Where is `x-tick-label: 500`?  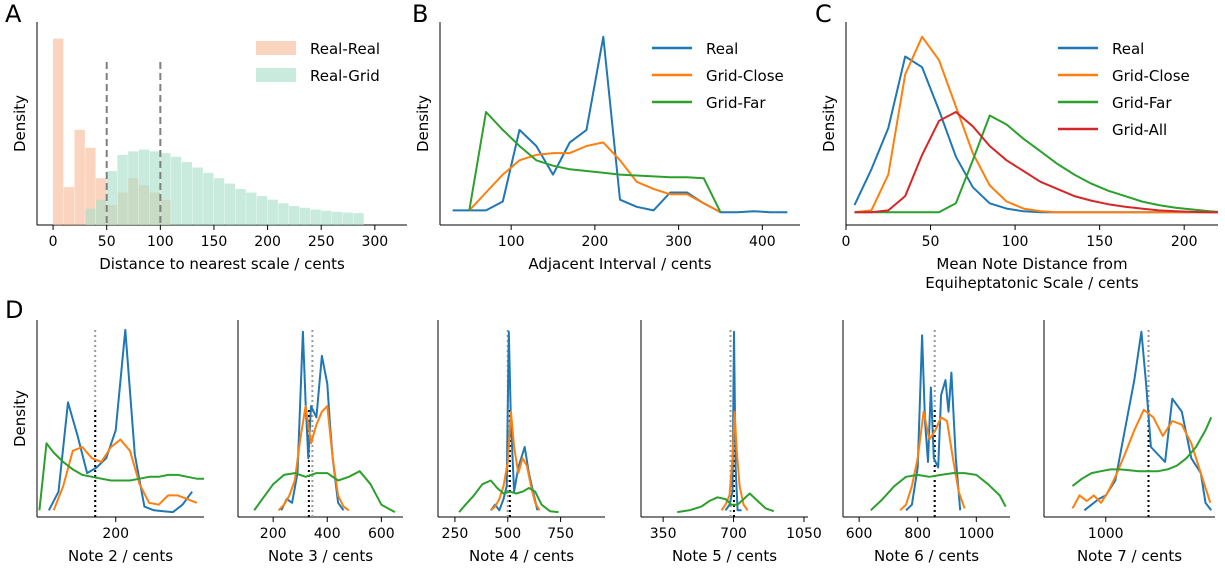 x-tick-label: 500 is located at coordinates (507, 534).